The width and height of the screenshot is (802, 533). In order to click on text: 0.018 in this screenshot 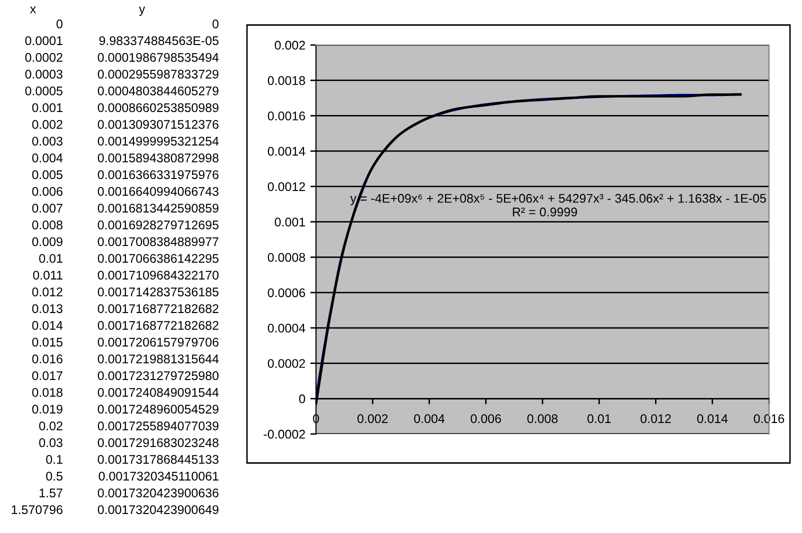, I will do `click(47, 392)`.